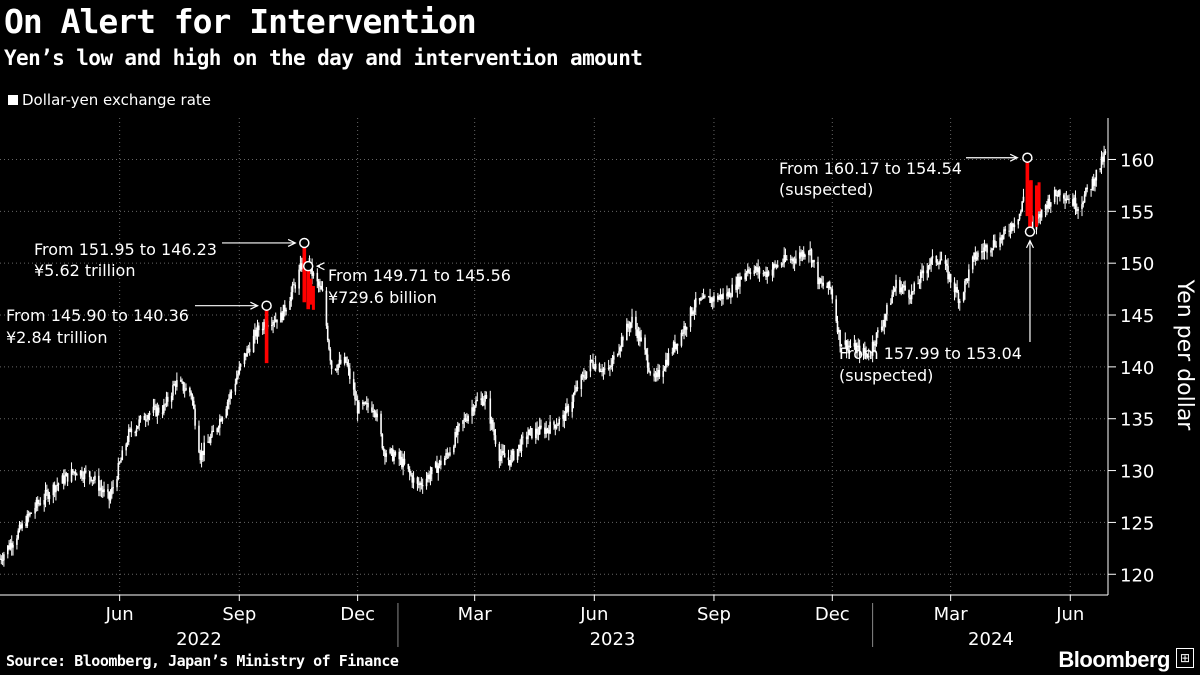  I want to click on intervention-marker, so click(304, 243).